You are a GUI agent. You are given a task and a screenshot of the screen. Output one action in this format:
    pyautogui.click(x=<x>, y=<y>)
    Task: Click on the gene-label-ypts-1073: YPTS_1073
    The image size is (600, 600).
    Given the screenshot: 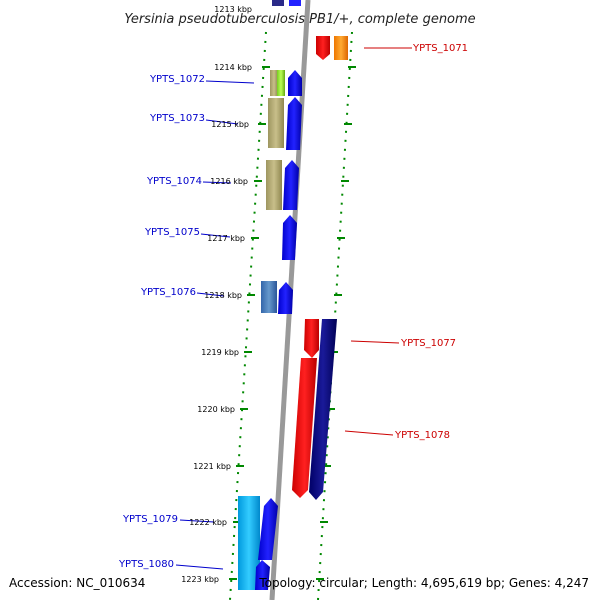 What is the action you would take?
    pyautogui.click(x=177, y=118)
    